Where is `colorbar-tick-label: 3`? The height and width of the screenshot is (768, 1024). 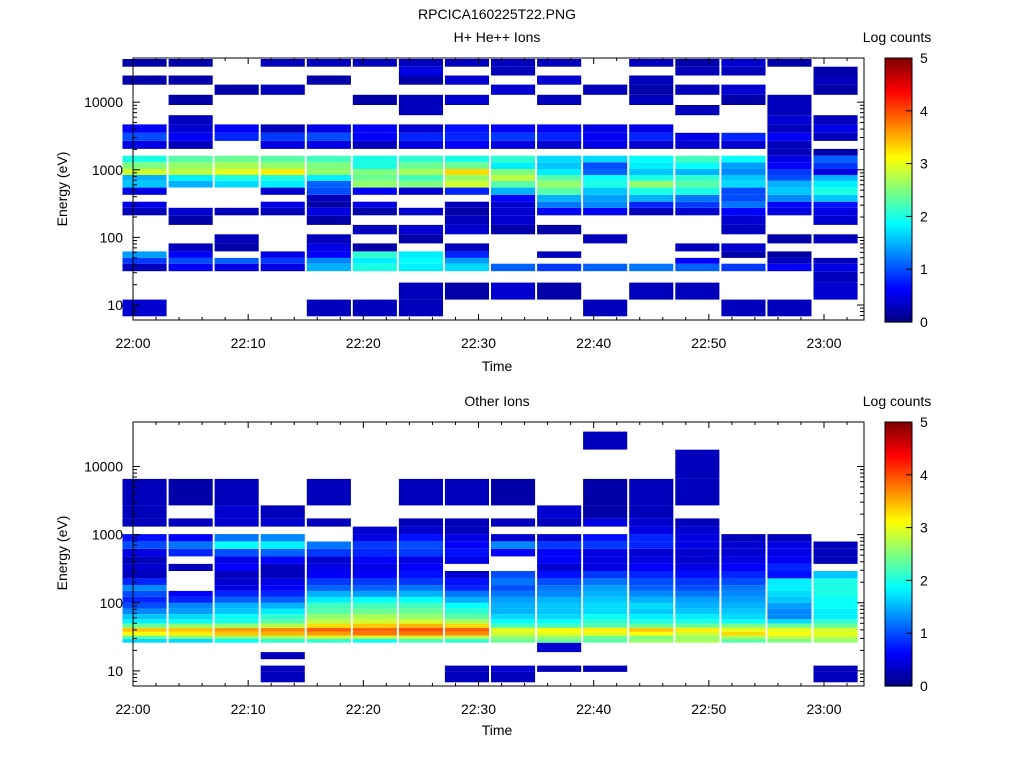 colorbar-tick-label: 3 is located at coordinates (924, 164).